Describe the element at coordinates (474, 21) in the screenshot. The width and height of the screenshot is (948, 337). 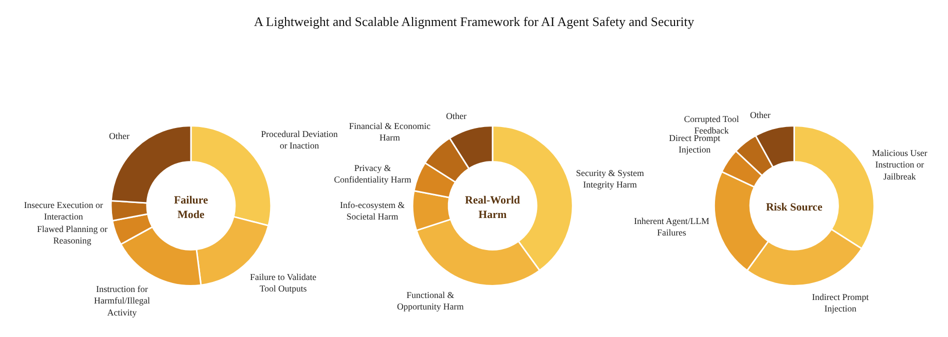
I see `text: A Lightweight and Scalable Alignment Framework for AI Agent Safety and Security` at that location.